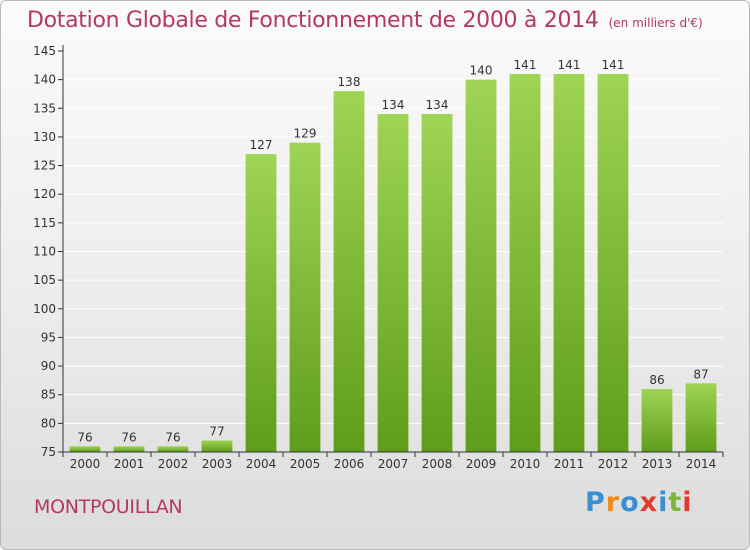 This screenshot has height=550, width=750. I want to click on x-tick-label: 2010, so click(525, 464).